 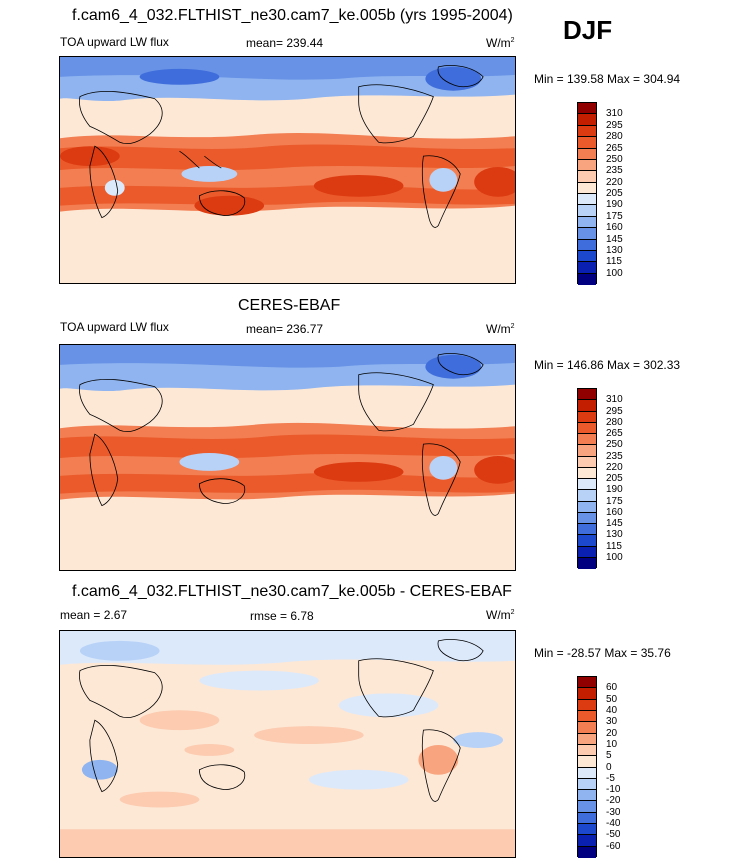 What do you see at coordinates (609, 767) in the screenshot?
I see `colorbar-tick-label: 0` at bounding box center [609, 767].